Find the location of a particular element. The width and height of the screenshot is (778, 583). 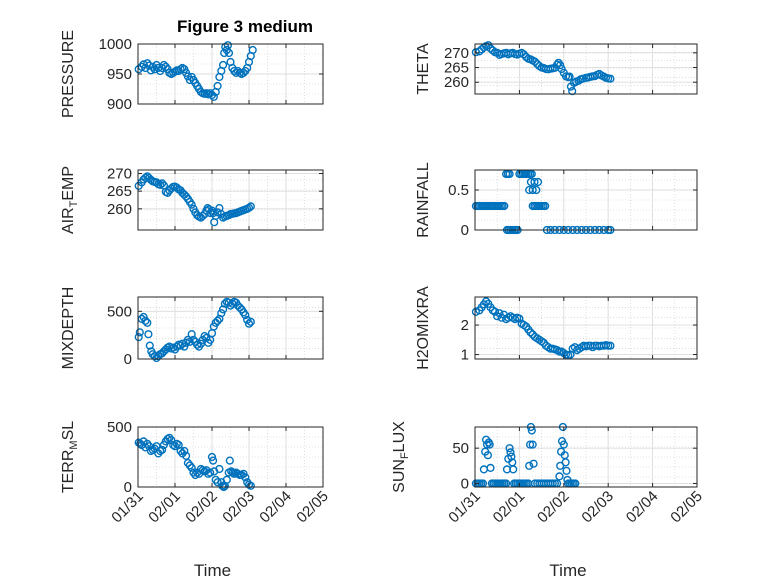

x-tick-label: 01/31 is located at coordinates (464, 507).